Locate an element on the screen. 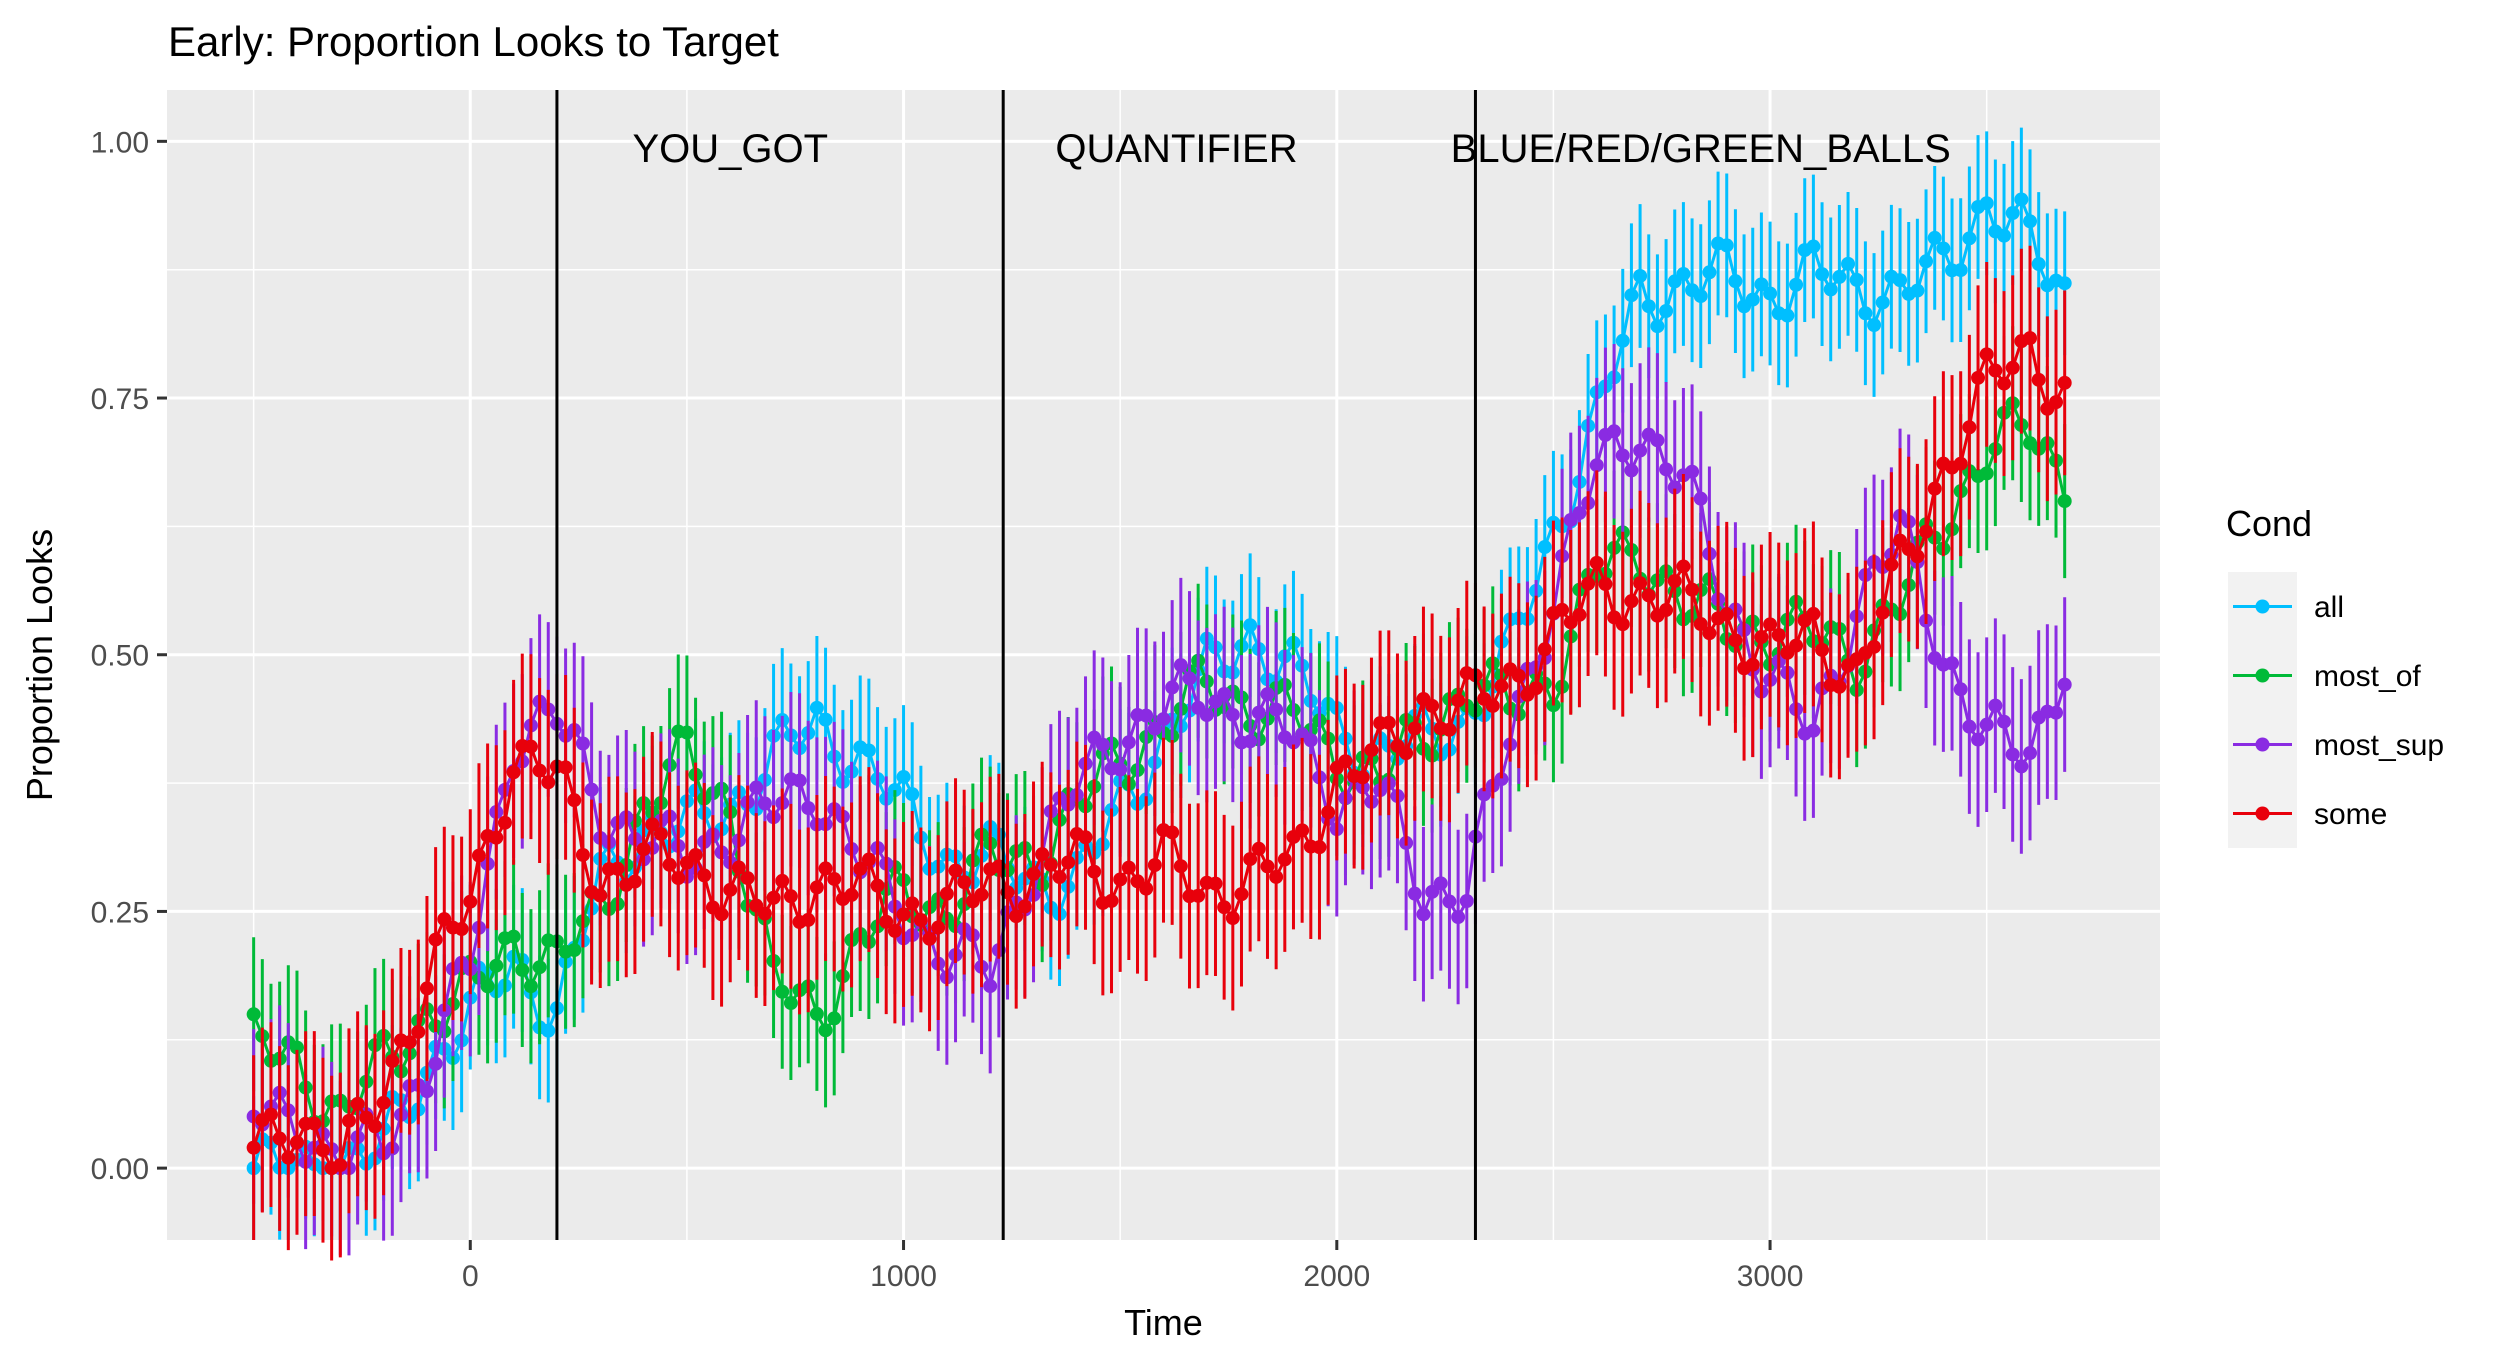 The height and width of the screenshot is (1369, 2500). legend-title: Cond is located at coordinates (2269, 523).